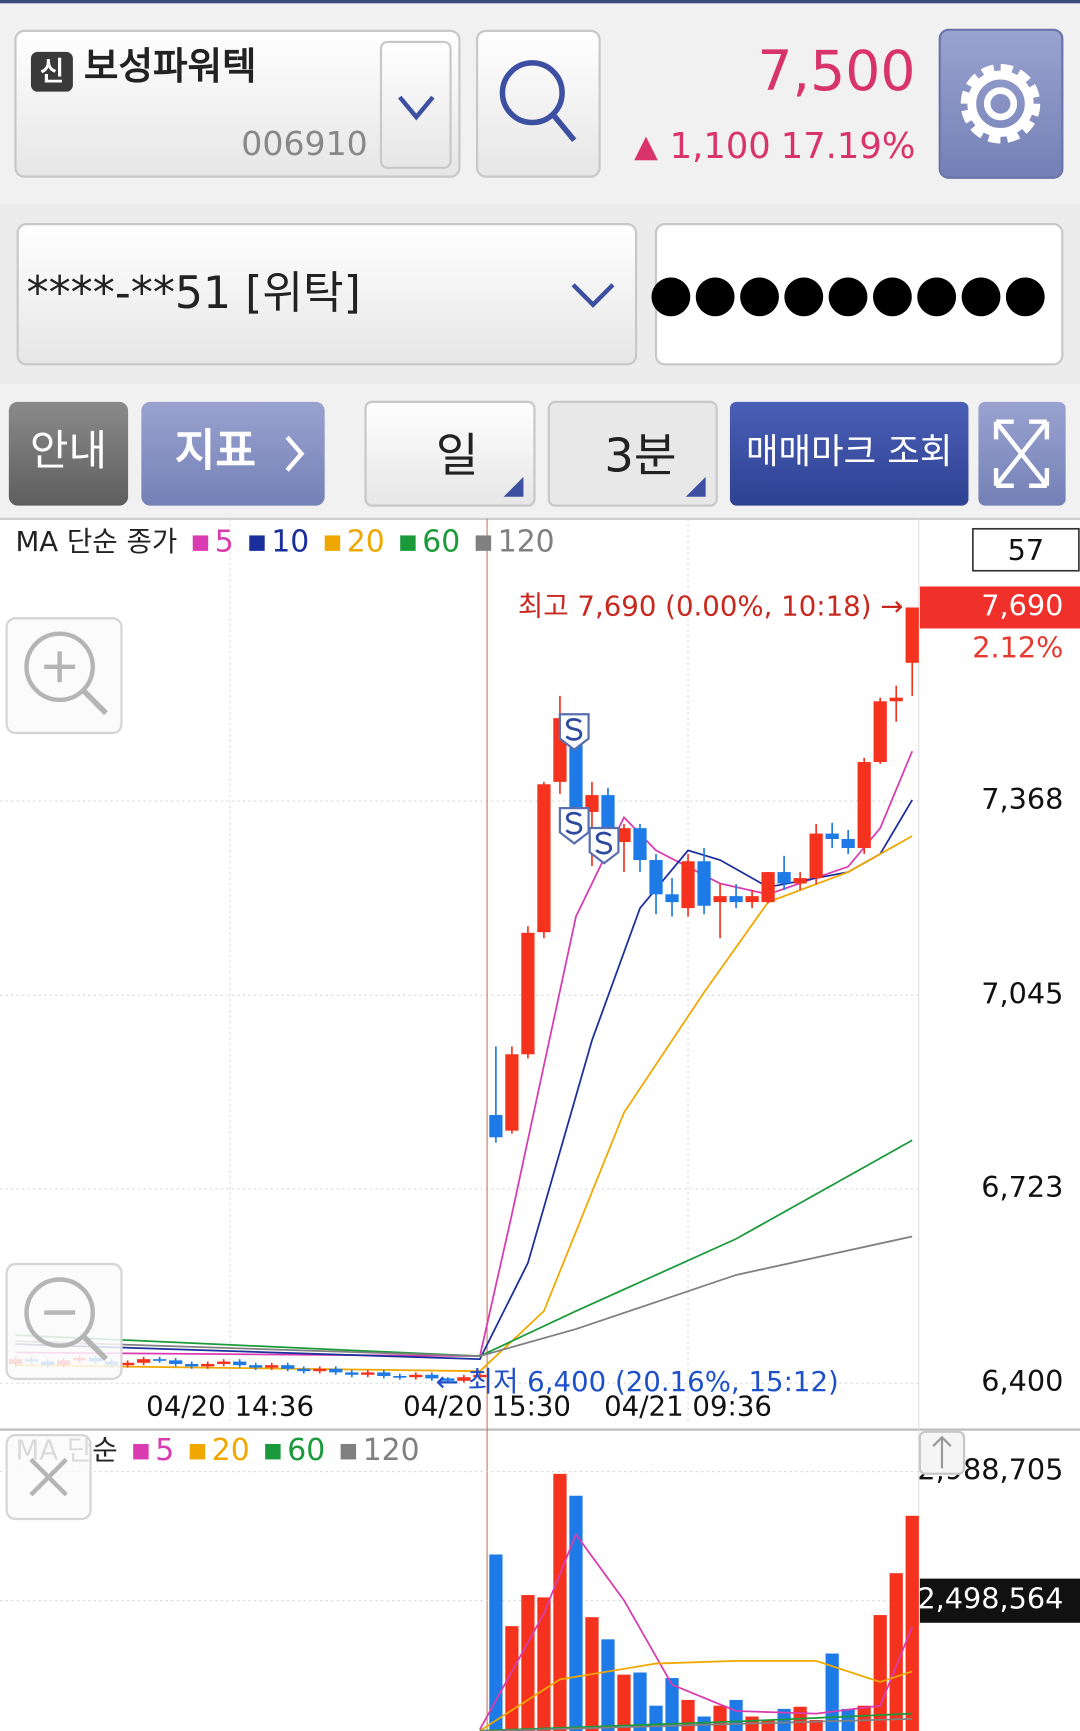 This screenshot has height=1731, width=1080. Describe the element at coordinates (1001, 103) in the screenshot. I see `settings-button` at that location.